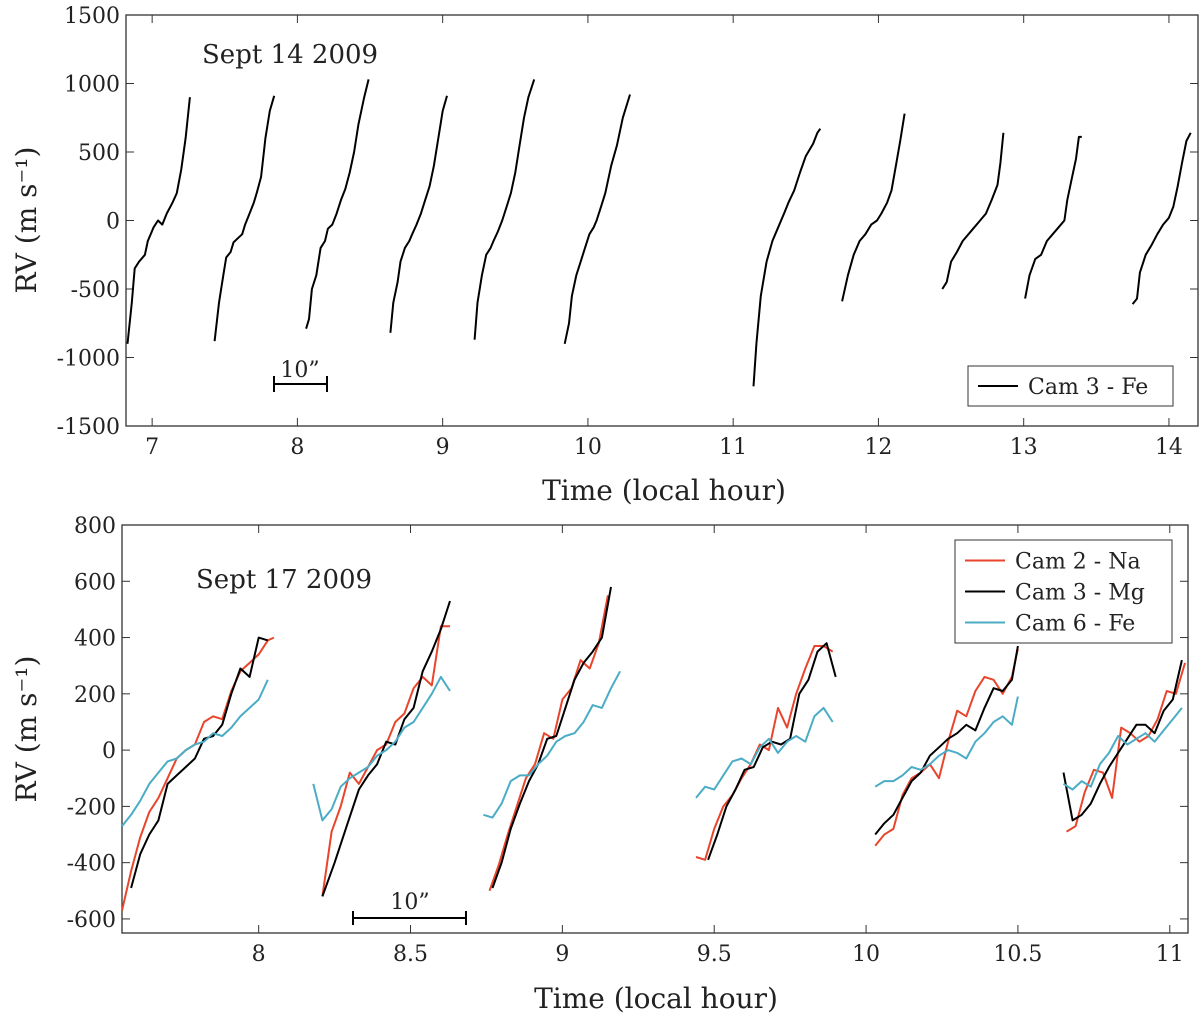  What do you see at coordinates (1075, 624) in the screenshot?
I see `legend-label: Cam 6 - Fe` at bounding box center [1075, 624].